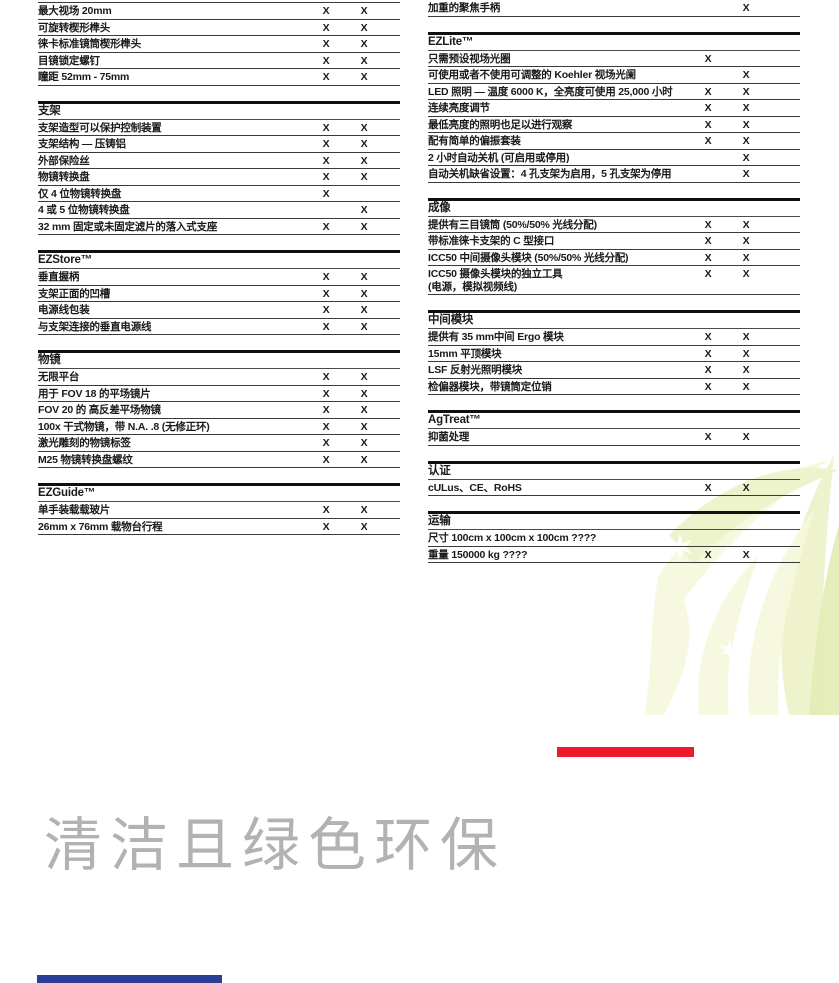 Image resolution: width=839 pixels, height=983 pixels. Describe the element at coordinates (475, 487) in the screenshot. I see `spec-label: cULus、CE、RoHS` at that location.